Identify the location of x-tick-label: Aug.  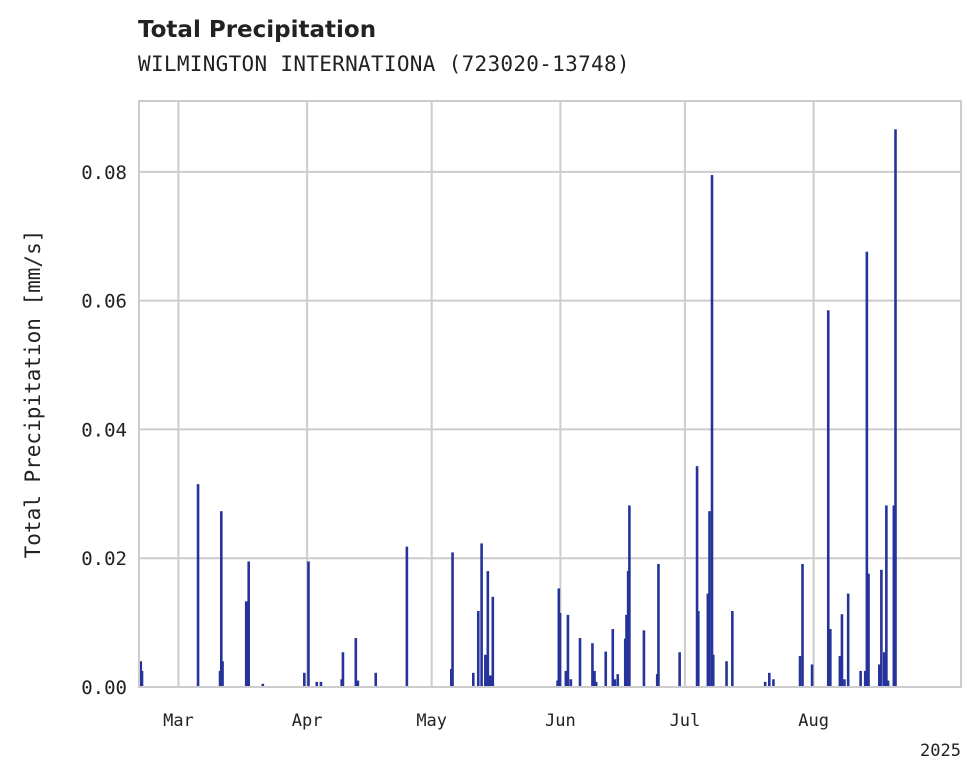
(813, 721).